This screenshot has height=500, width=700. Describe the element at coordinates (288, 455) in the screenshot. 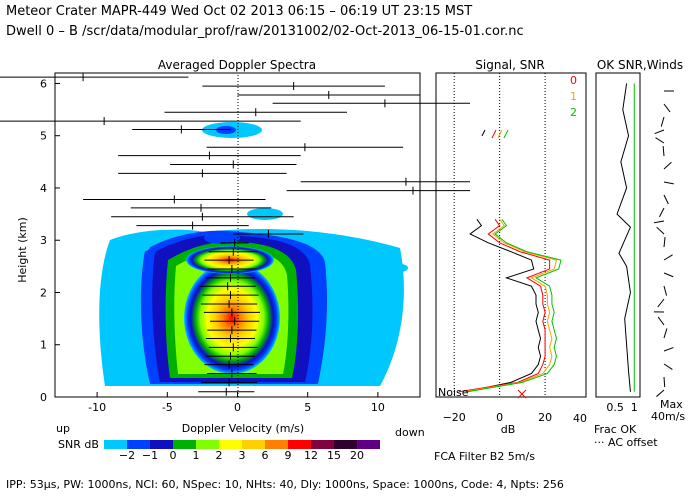

I see `colorbar-tick: 9` at that location.